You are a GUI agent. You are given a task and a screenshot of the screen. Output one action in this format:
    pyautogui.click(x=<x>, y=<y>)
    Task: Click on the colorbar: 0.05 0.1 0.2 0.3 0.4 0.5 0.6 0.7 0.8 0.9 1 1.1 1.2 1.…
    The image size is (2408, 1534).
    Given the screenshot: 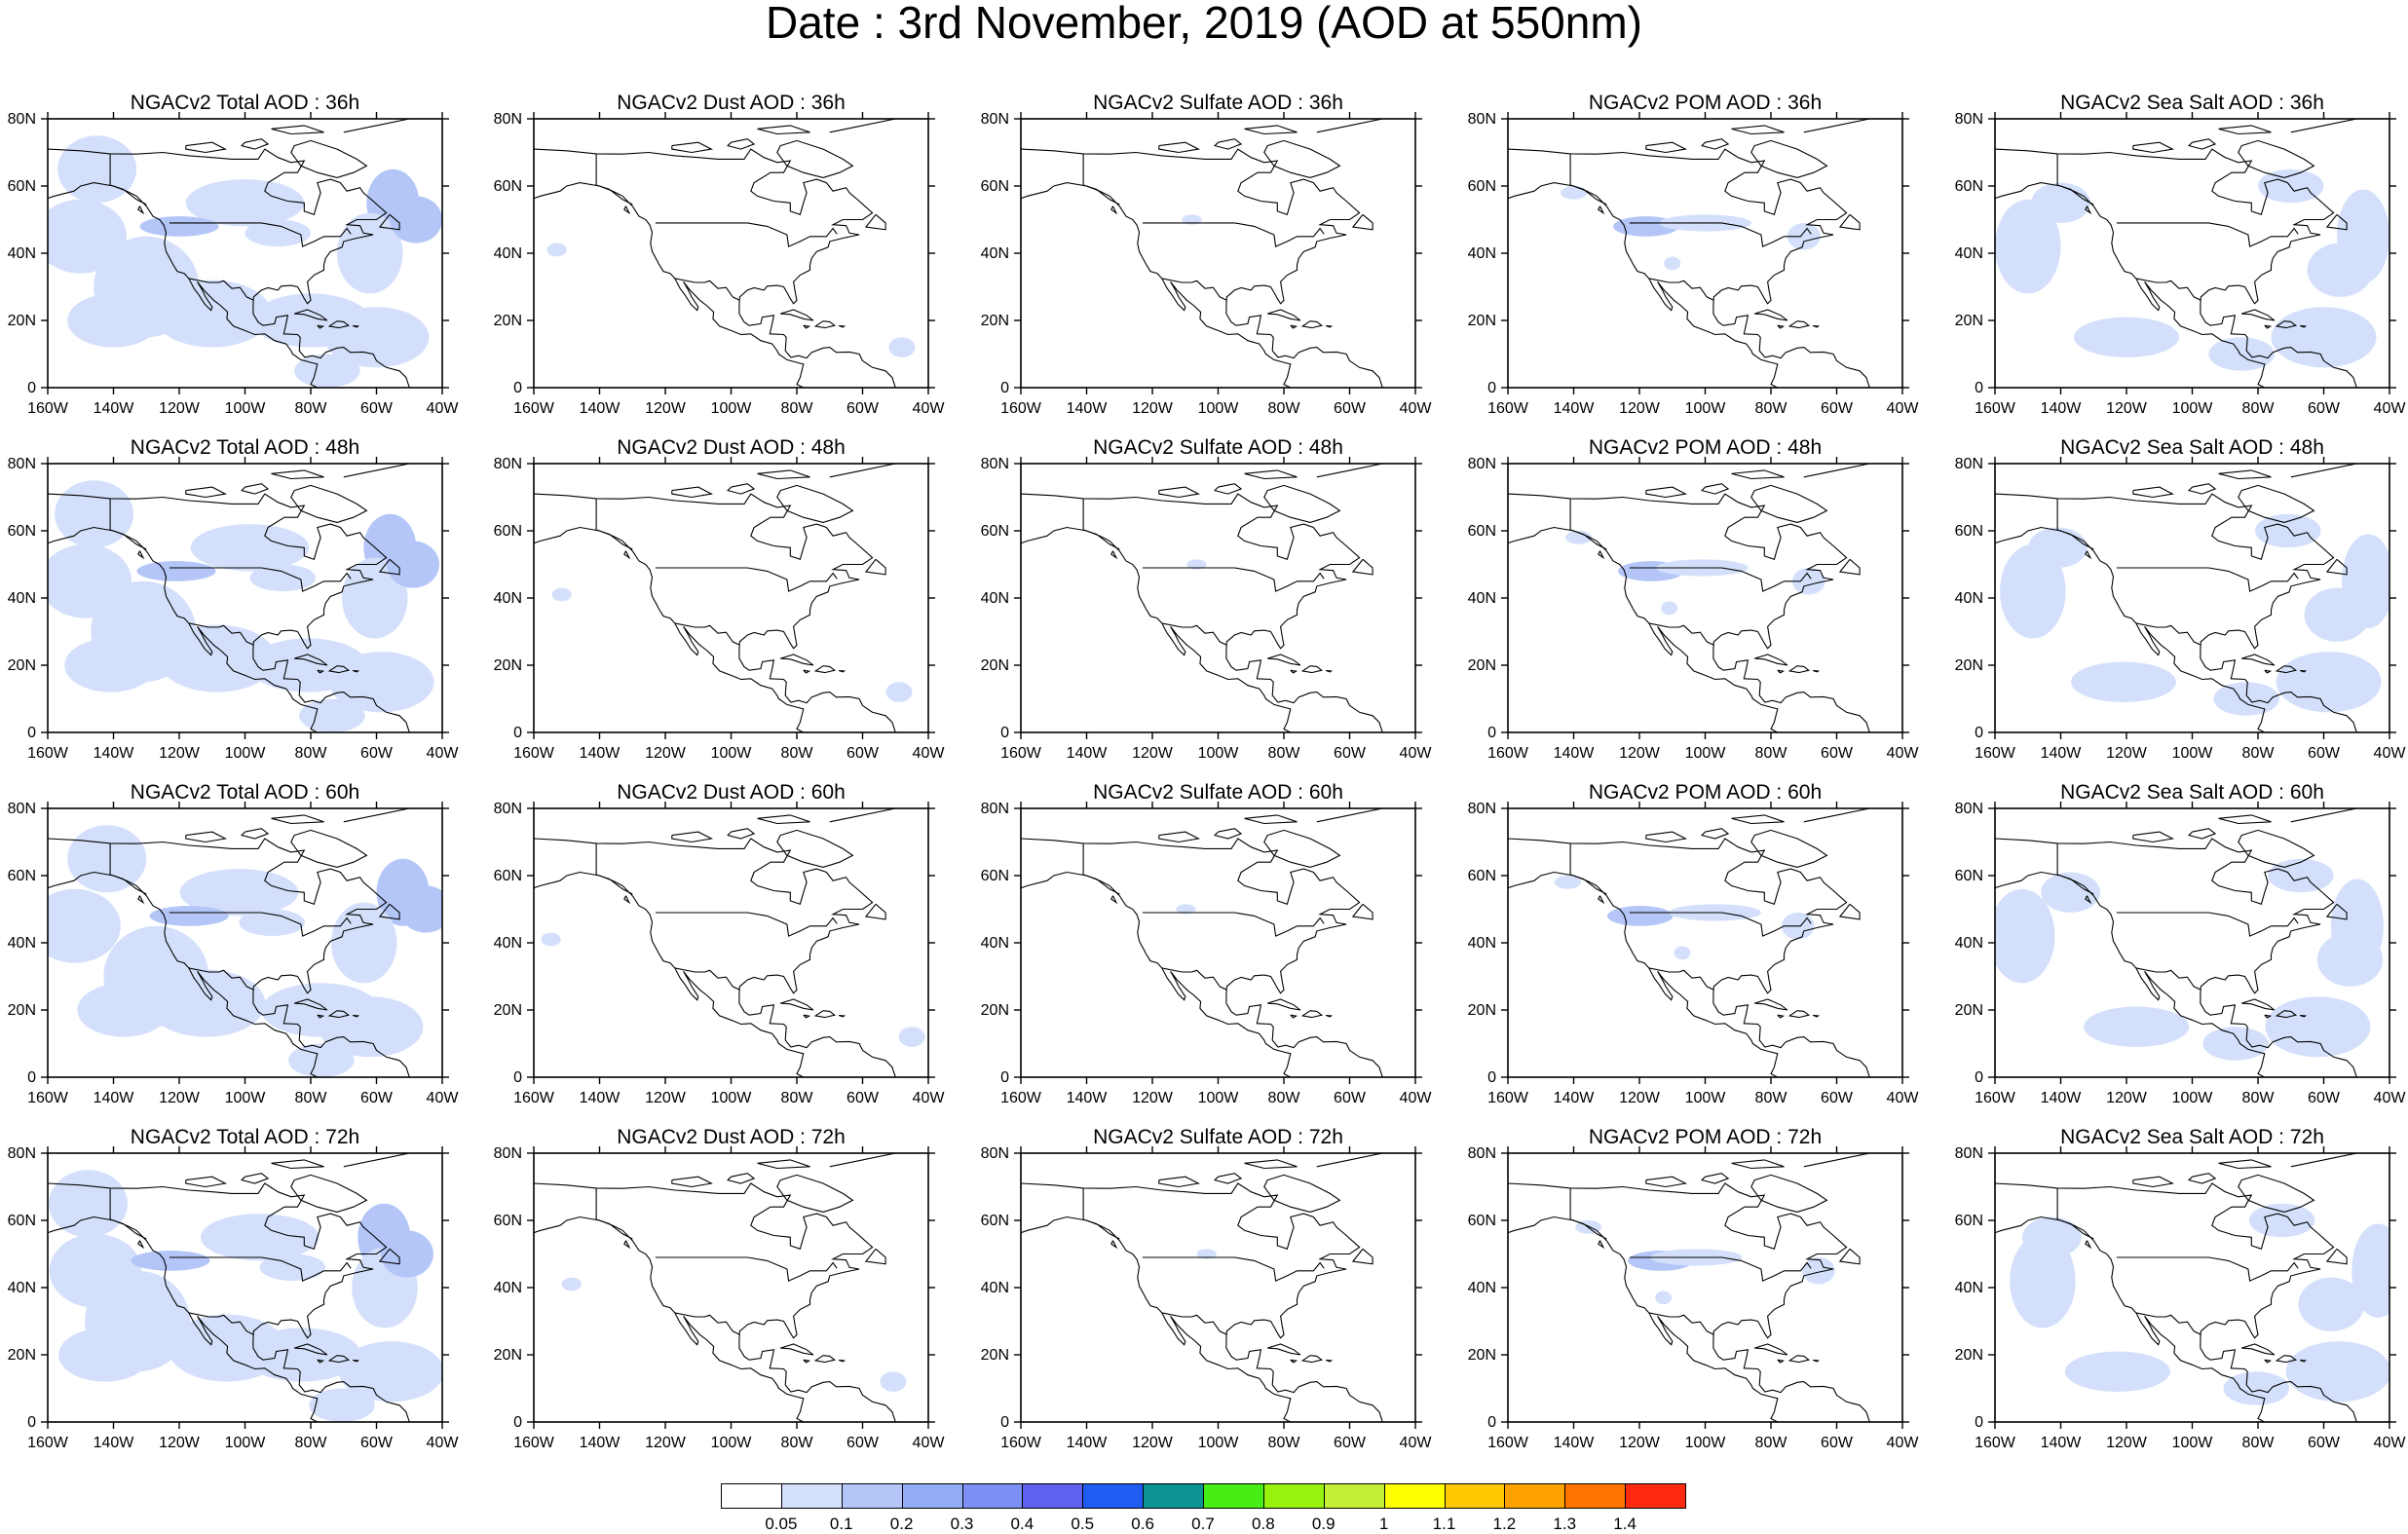 What is the action you would take?
    pyautogui.click(x=1203, y=1508)
    